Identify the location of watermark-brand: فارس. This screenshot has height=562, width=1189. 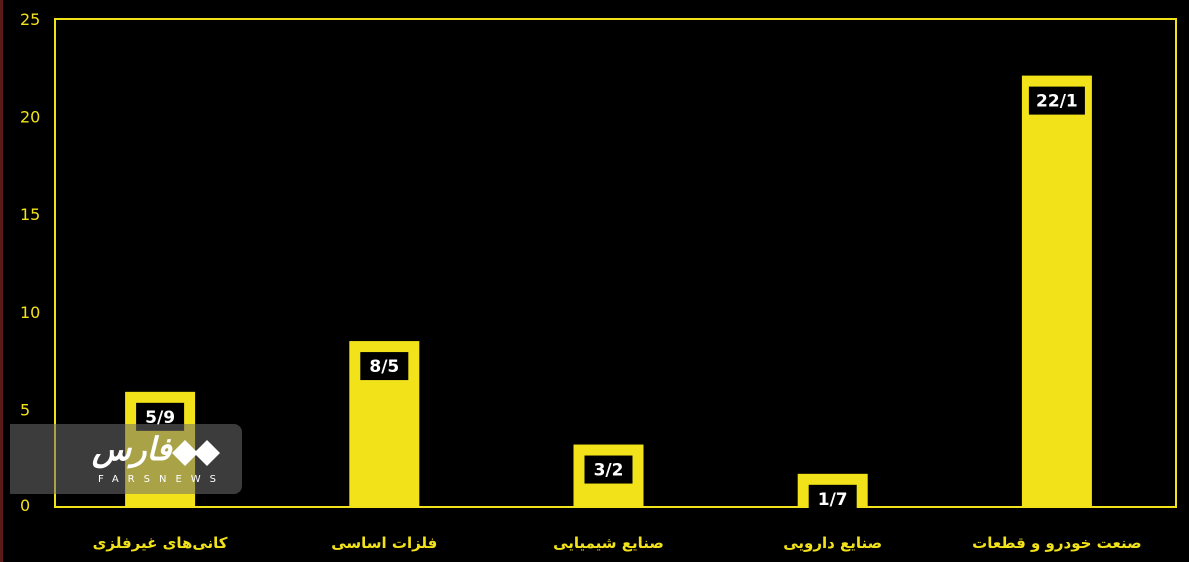
(132, 449).